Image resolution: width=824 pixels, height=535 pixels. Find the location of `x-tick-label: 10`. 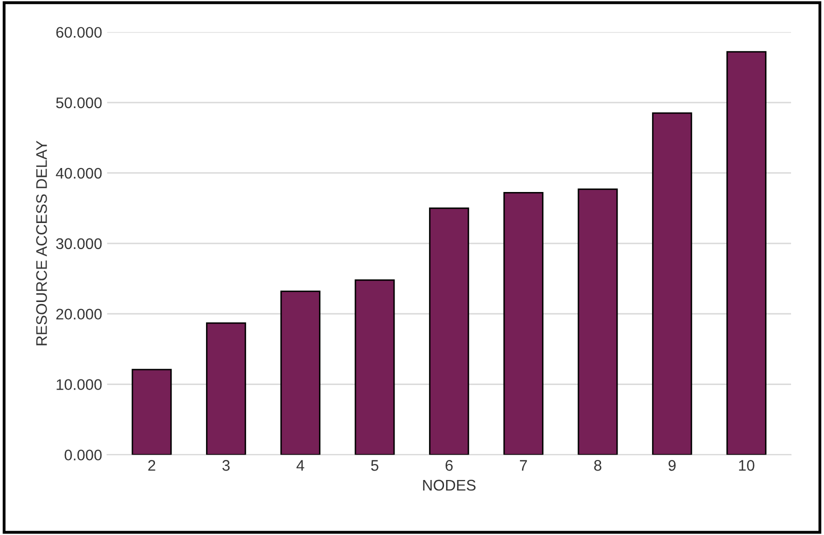

x-tick-label: 10 is located at coordinates (746, 465).